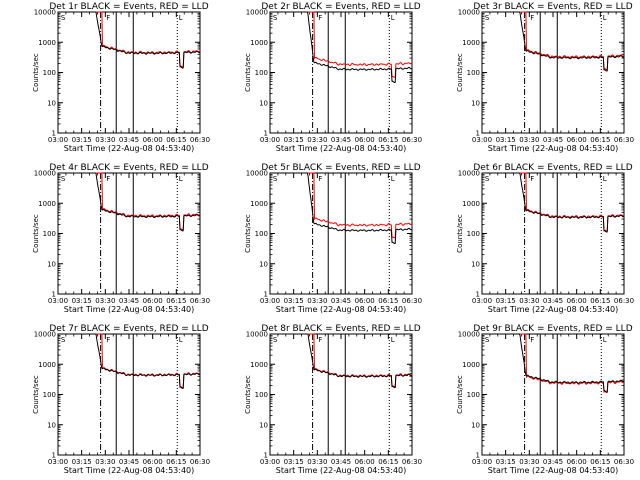 This screenshot has width=640, height=480. I want to click on panel-title: Det 7r BLACK = Events, RED = LLD, so click(128, 329).